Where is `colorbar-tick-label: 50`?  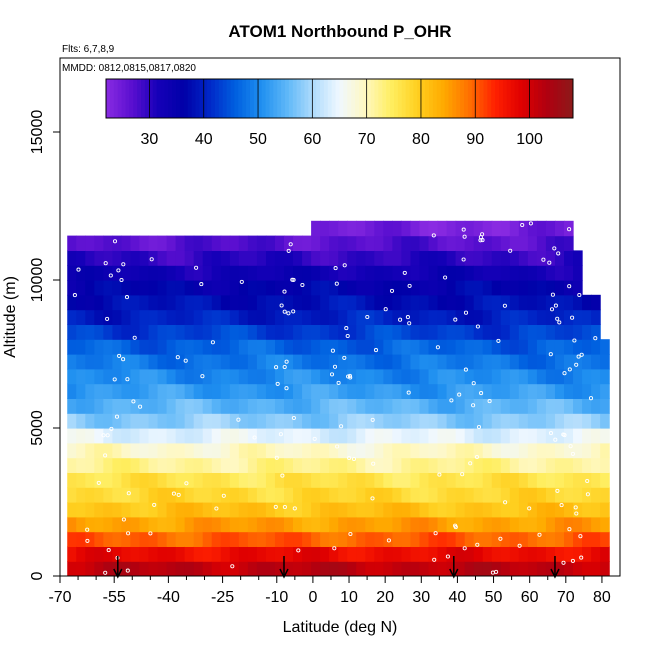 colorbar-tick-label: 50 is located at coordinates (258, 139).